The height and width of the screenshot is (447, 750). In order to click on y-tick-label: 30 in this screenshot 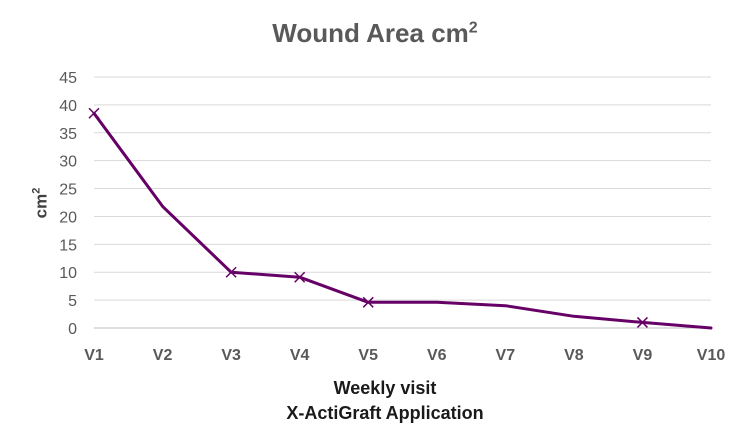, I will do `click(68, 162)`.